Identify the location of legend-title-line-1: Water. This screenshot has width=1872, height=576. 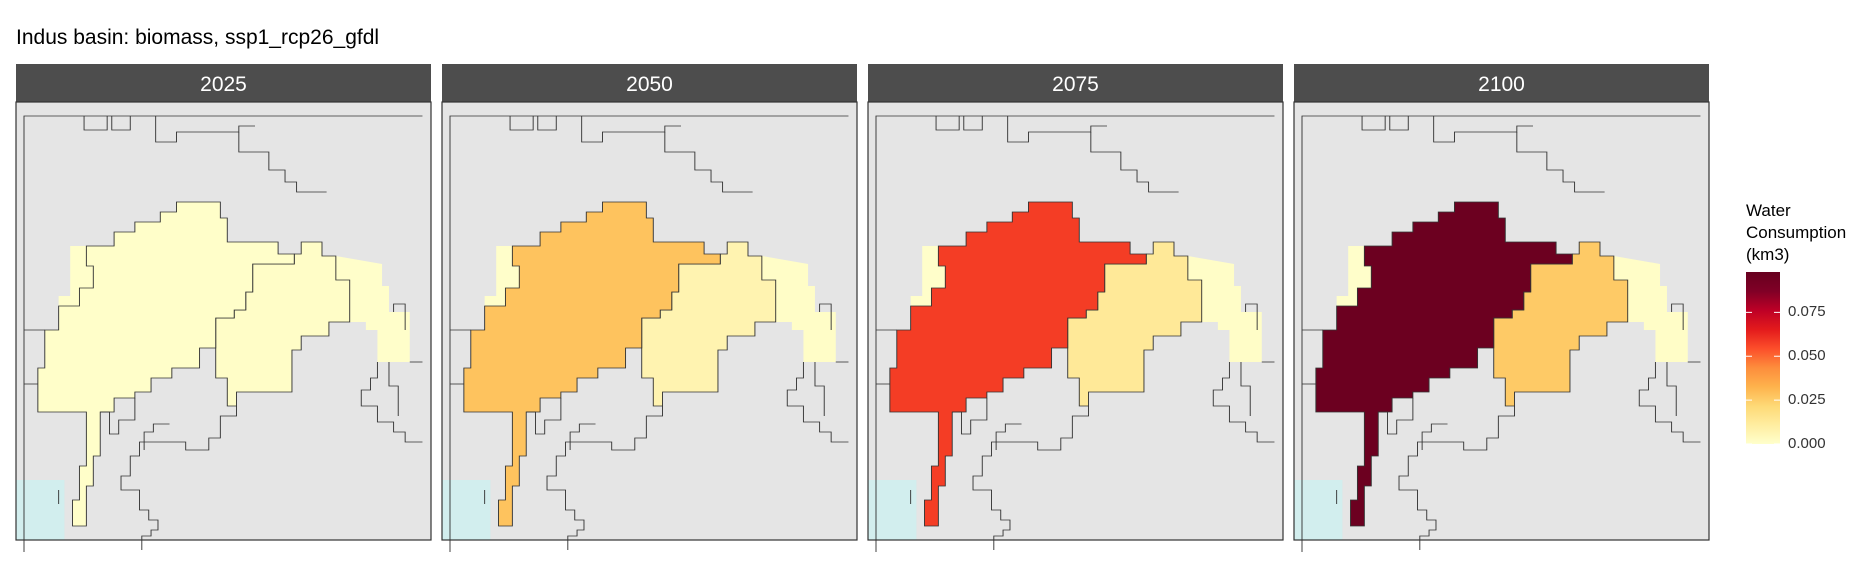
(1768, 210).